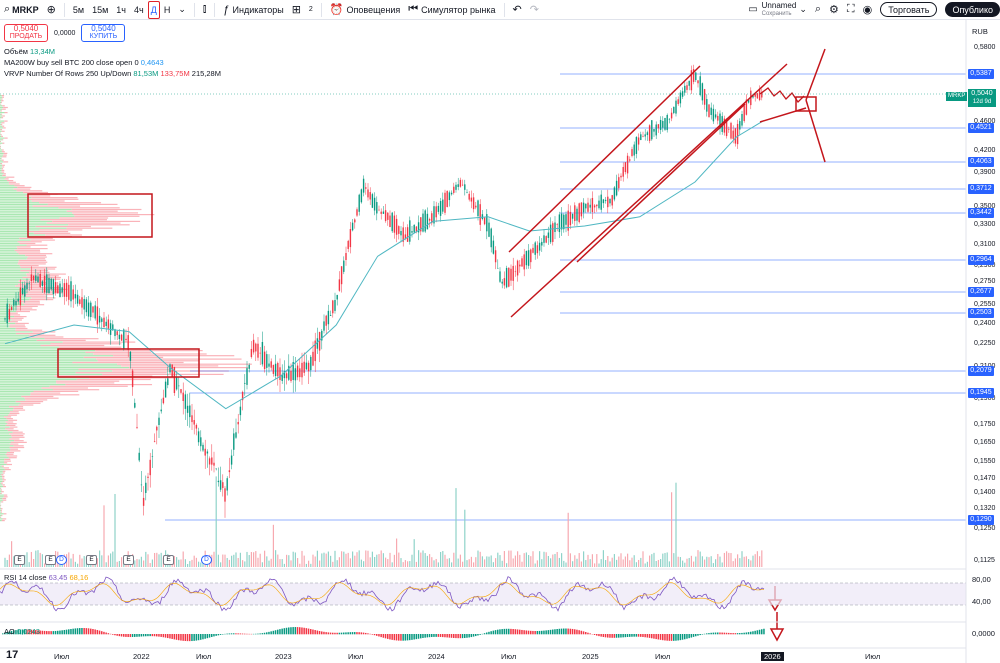  I want to click on interval-week: Н, so click(167, 9).